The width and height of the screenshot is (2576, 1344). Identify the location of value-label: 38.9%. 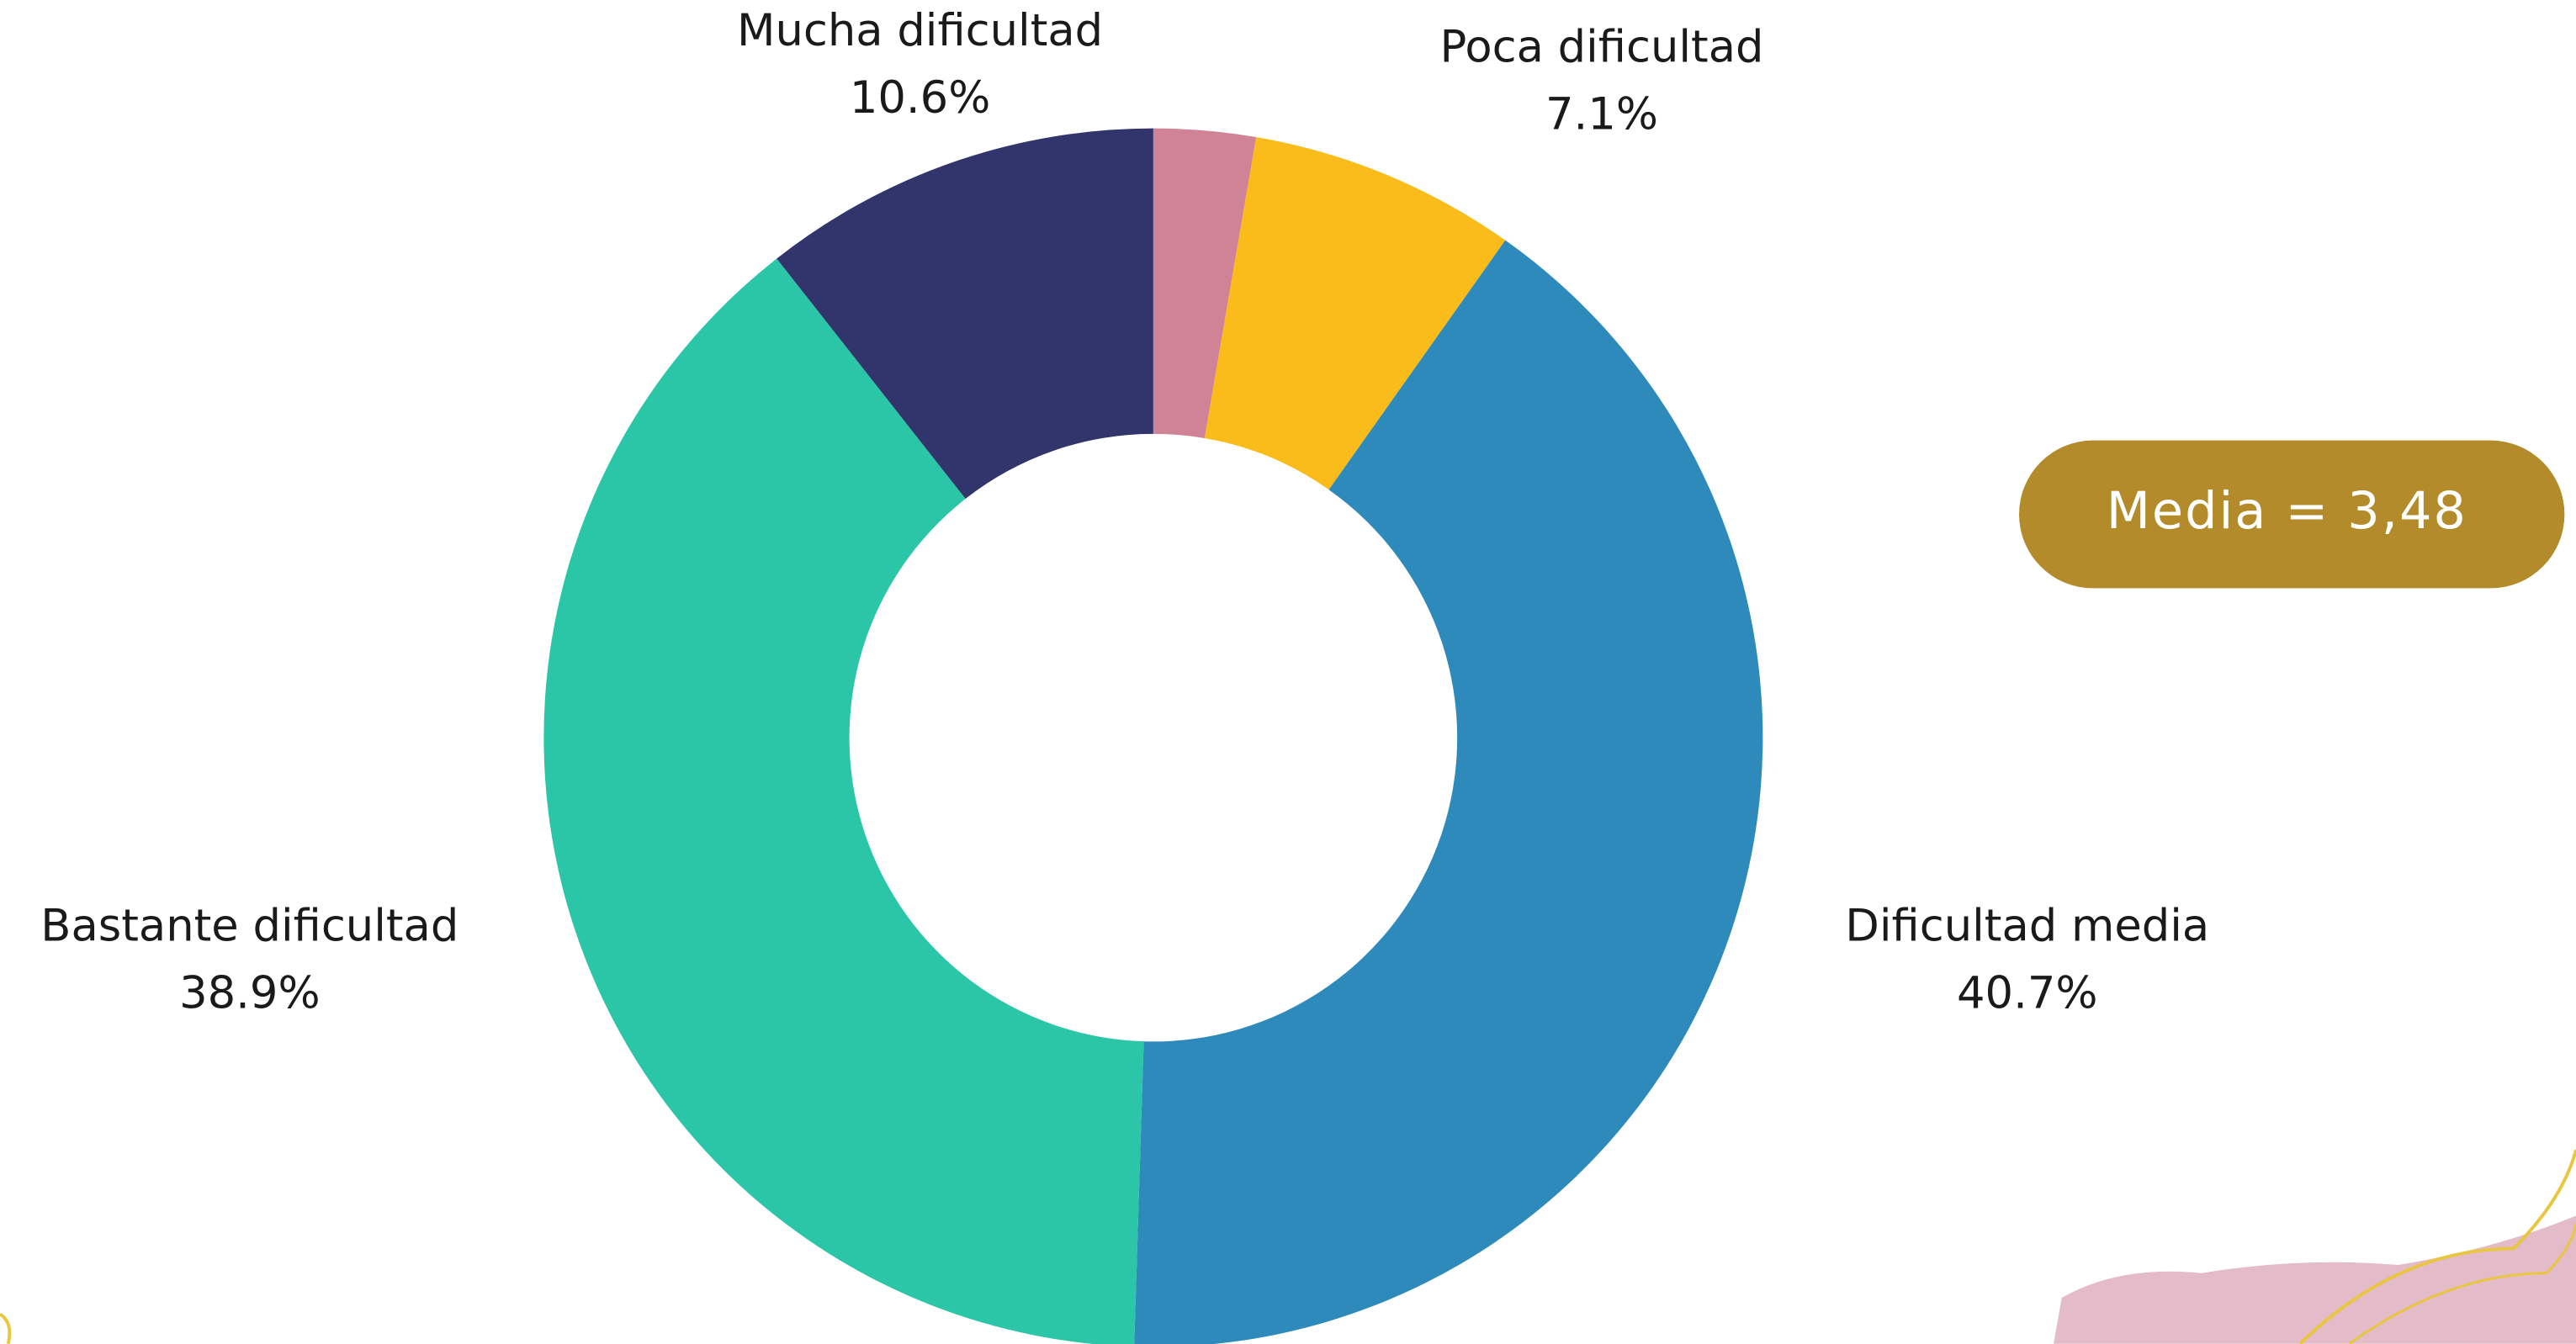
(249, 993).